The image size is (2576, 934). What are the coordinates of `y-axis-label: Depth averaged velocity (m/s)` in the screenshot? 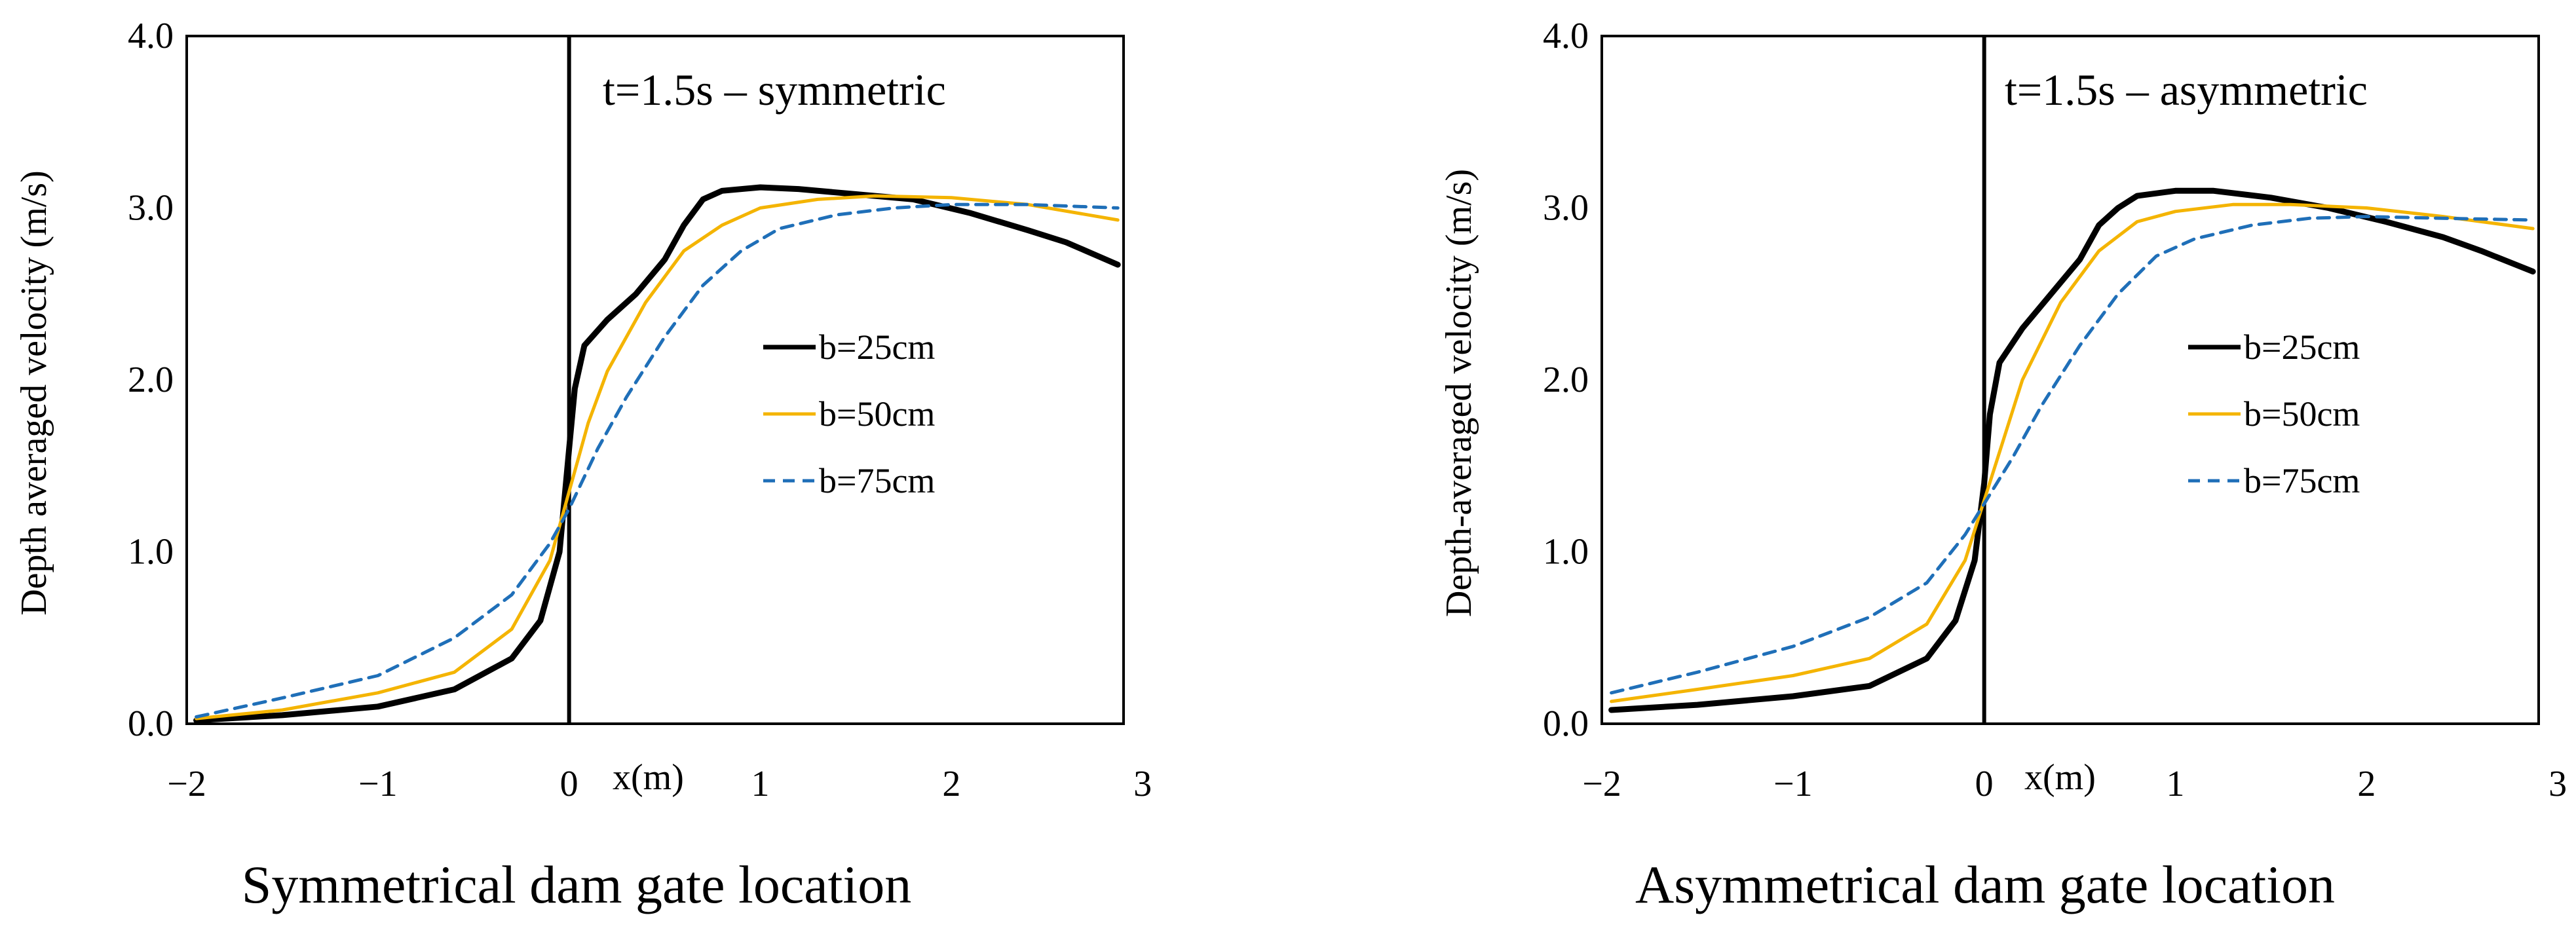 It's located at (34, 393).